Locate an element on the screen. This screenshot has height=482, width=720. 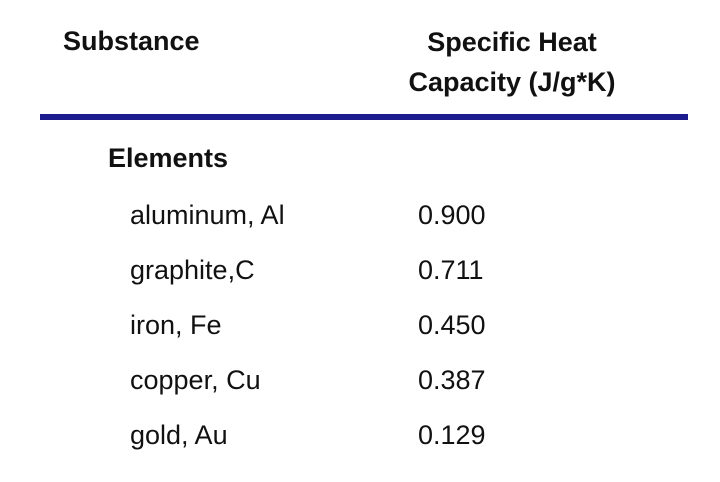
substance-name: iron, Fe is located at coordinates (176, 325).